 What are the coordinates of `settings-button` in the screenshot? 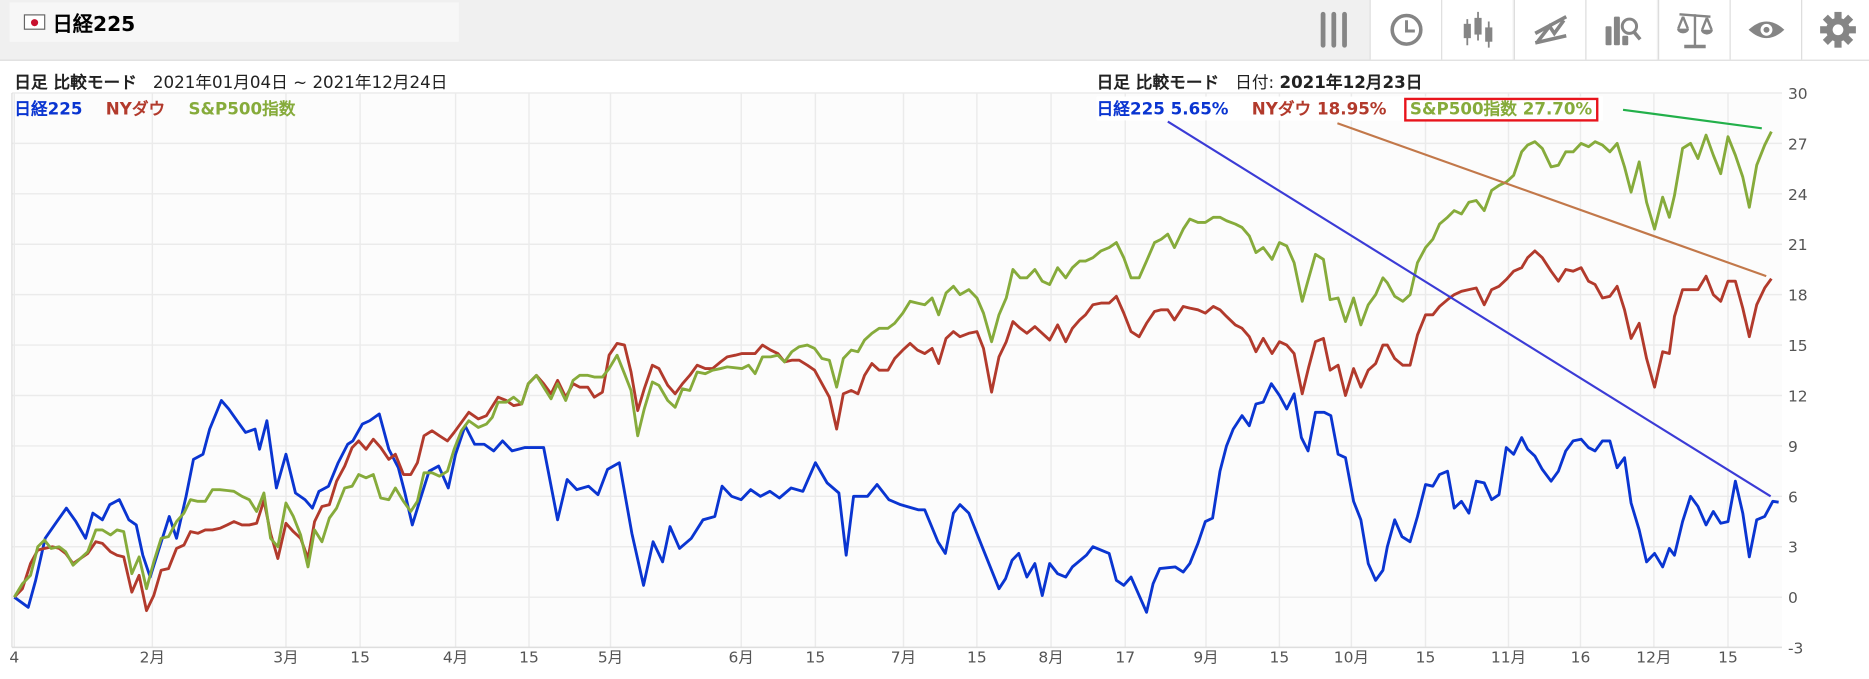 It's located at (1835, 30).